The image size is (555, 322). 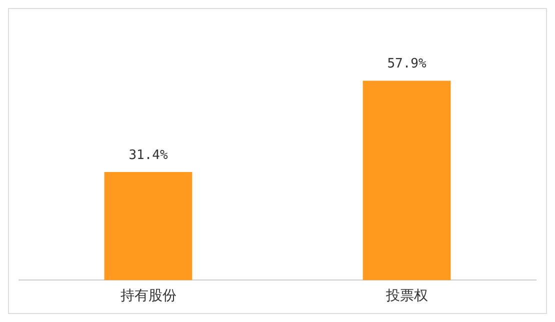 What do you see at coordinates (406, 64) in the screenshot?
I see `data-label: 57.9%` at bounding box center [406, 64].